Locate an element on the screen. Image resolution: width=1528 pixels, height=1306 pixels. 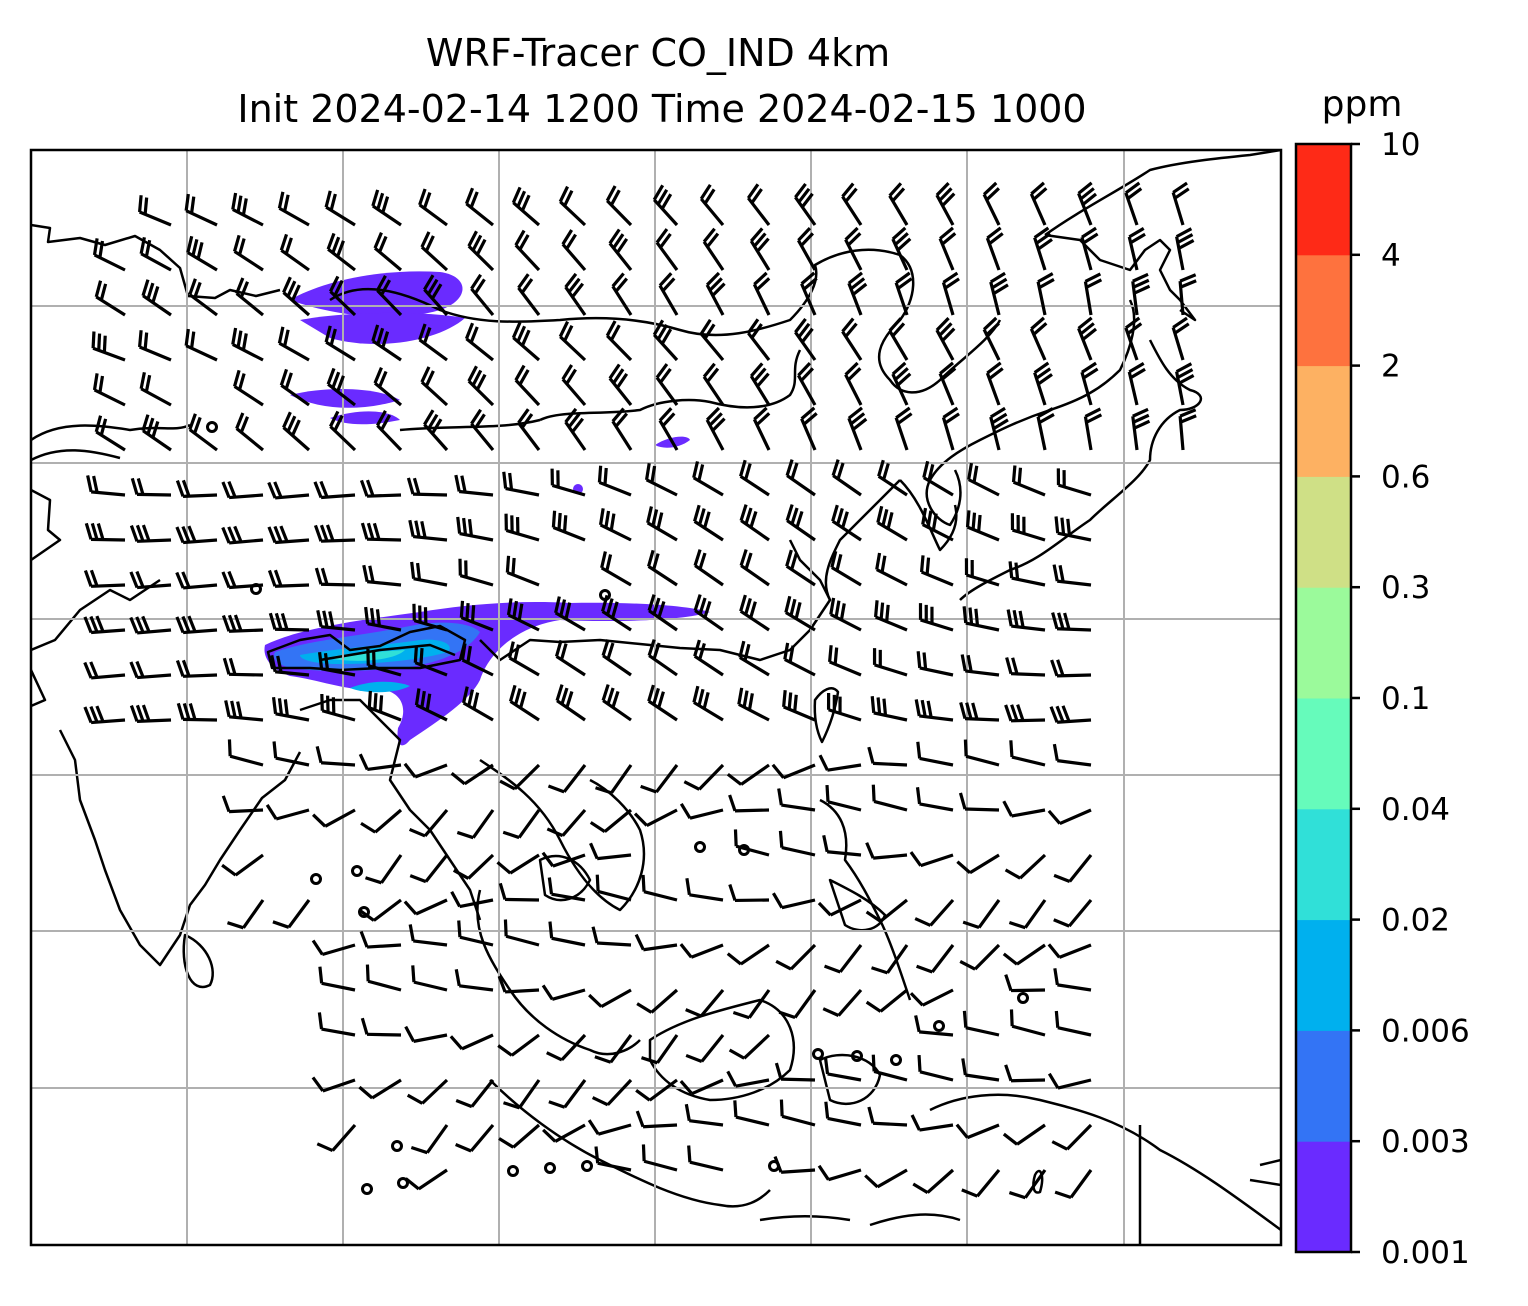
title-line-1: WRF-Tracer CO_IND 4km is located at coordinates (658, 53).